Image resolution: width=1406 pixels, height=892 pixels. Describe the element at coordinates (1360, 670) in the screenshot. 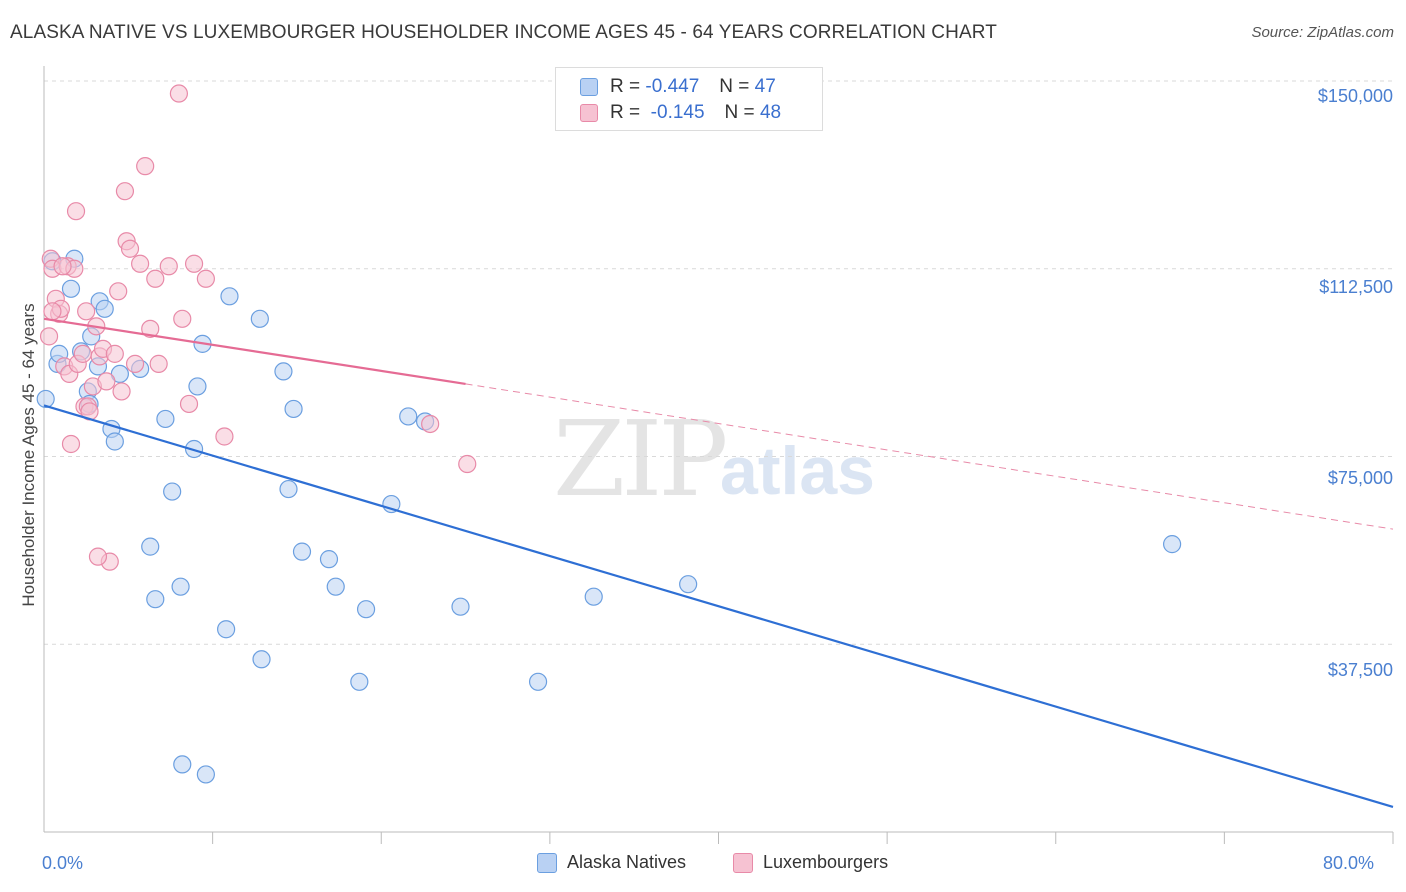

I see `y-tick-label-37500: $37,500` at that location.